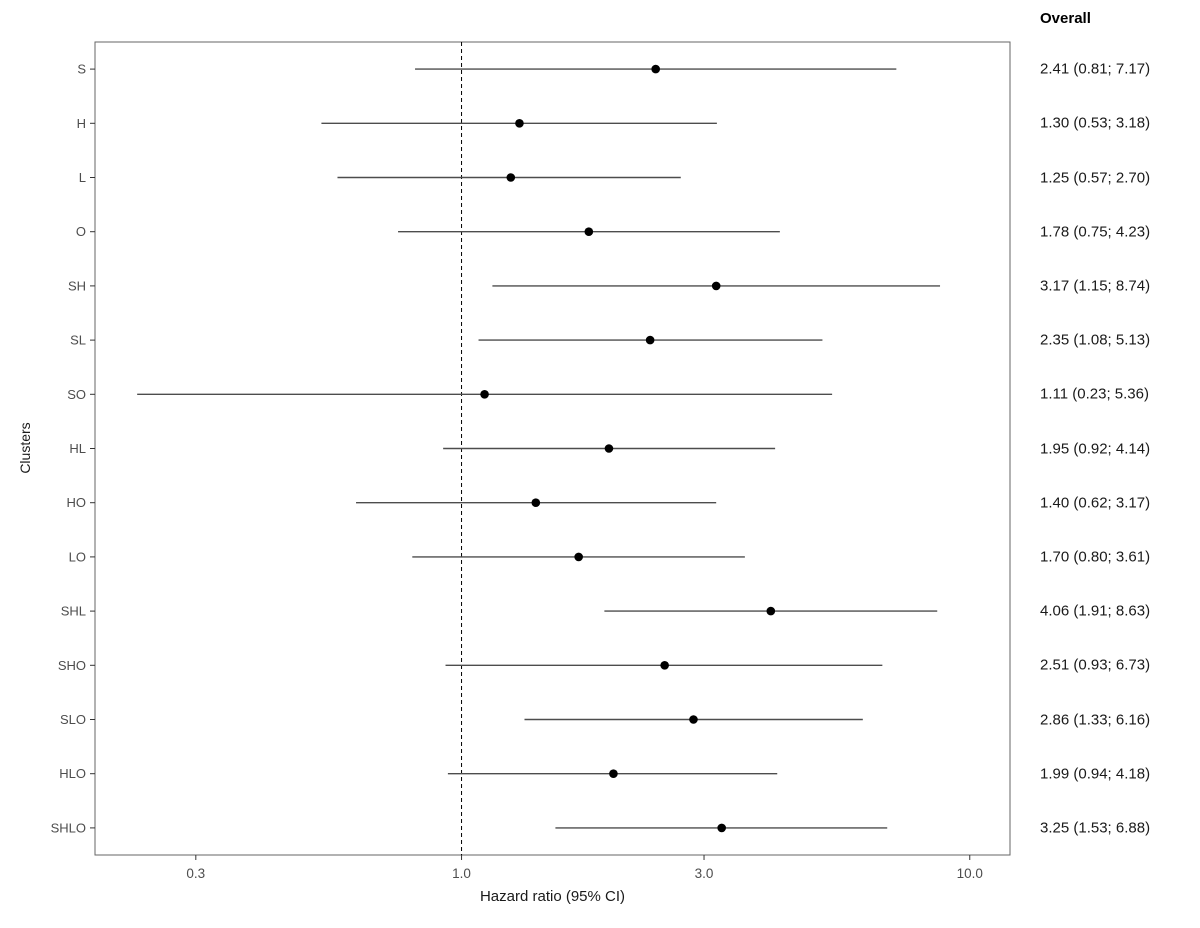  I want to click on cluster-label: LO, so click(77, 556).